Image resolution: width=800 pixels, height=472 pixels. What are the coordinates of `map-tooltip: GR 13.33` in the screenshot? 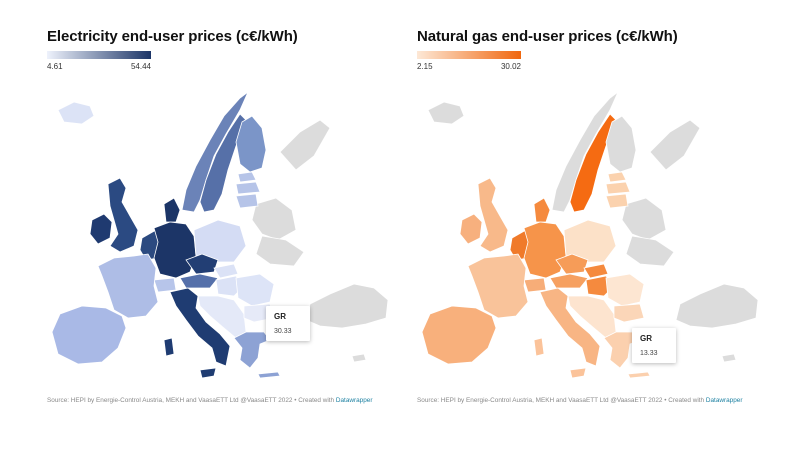 It's located at (654, 345).